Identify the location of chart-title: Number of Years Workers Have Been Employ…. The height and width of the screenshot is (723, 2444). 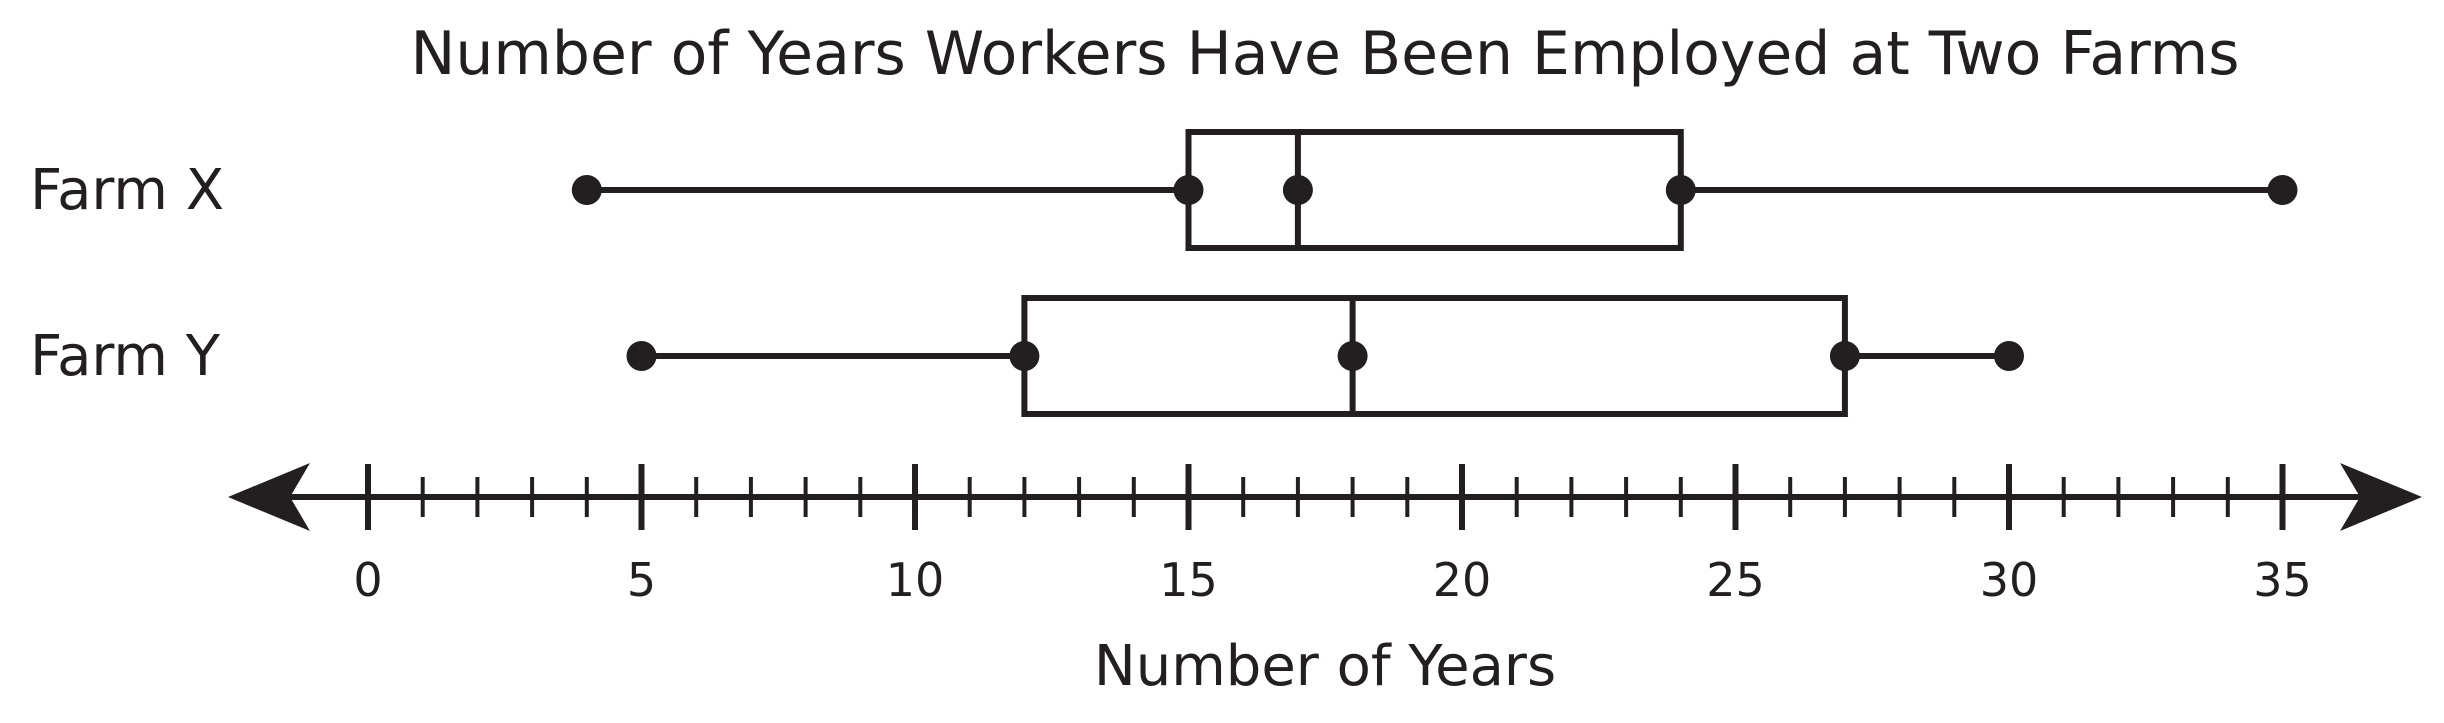
(1325, 54).